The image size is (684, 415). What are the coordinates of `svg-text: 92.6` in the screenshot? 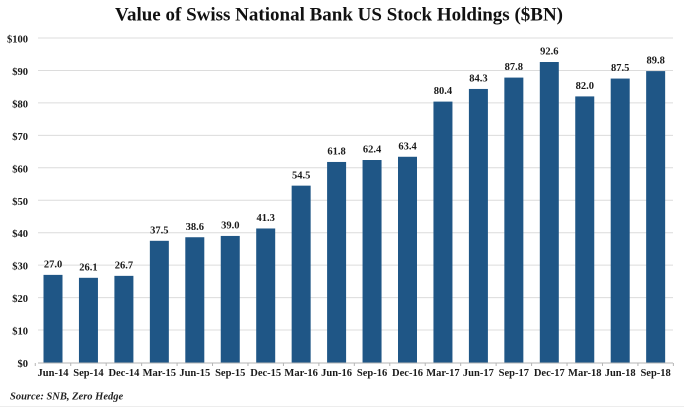 It's located at (549, 52).